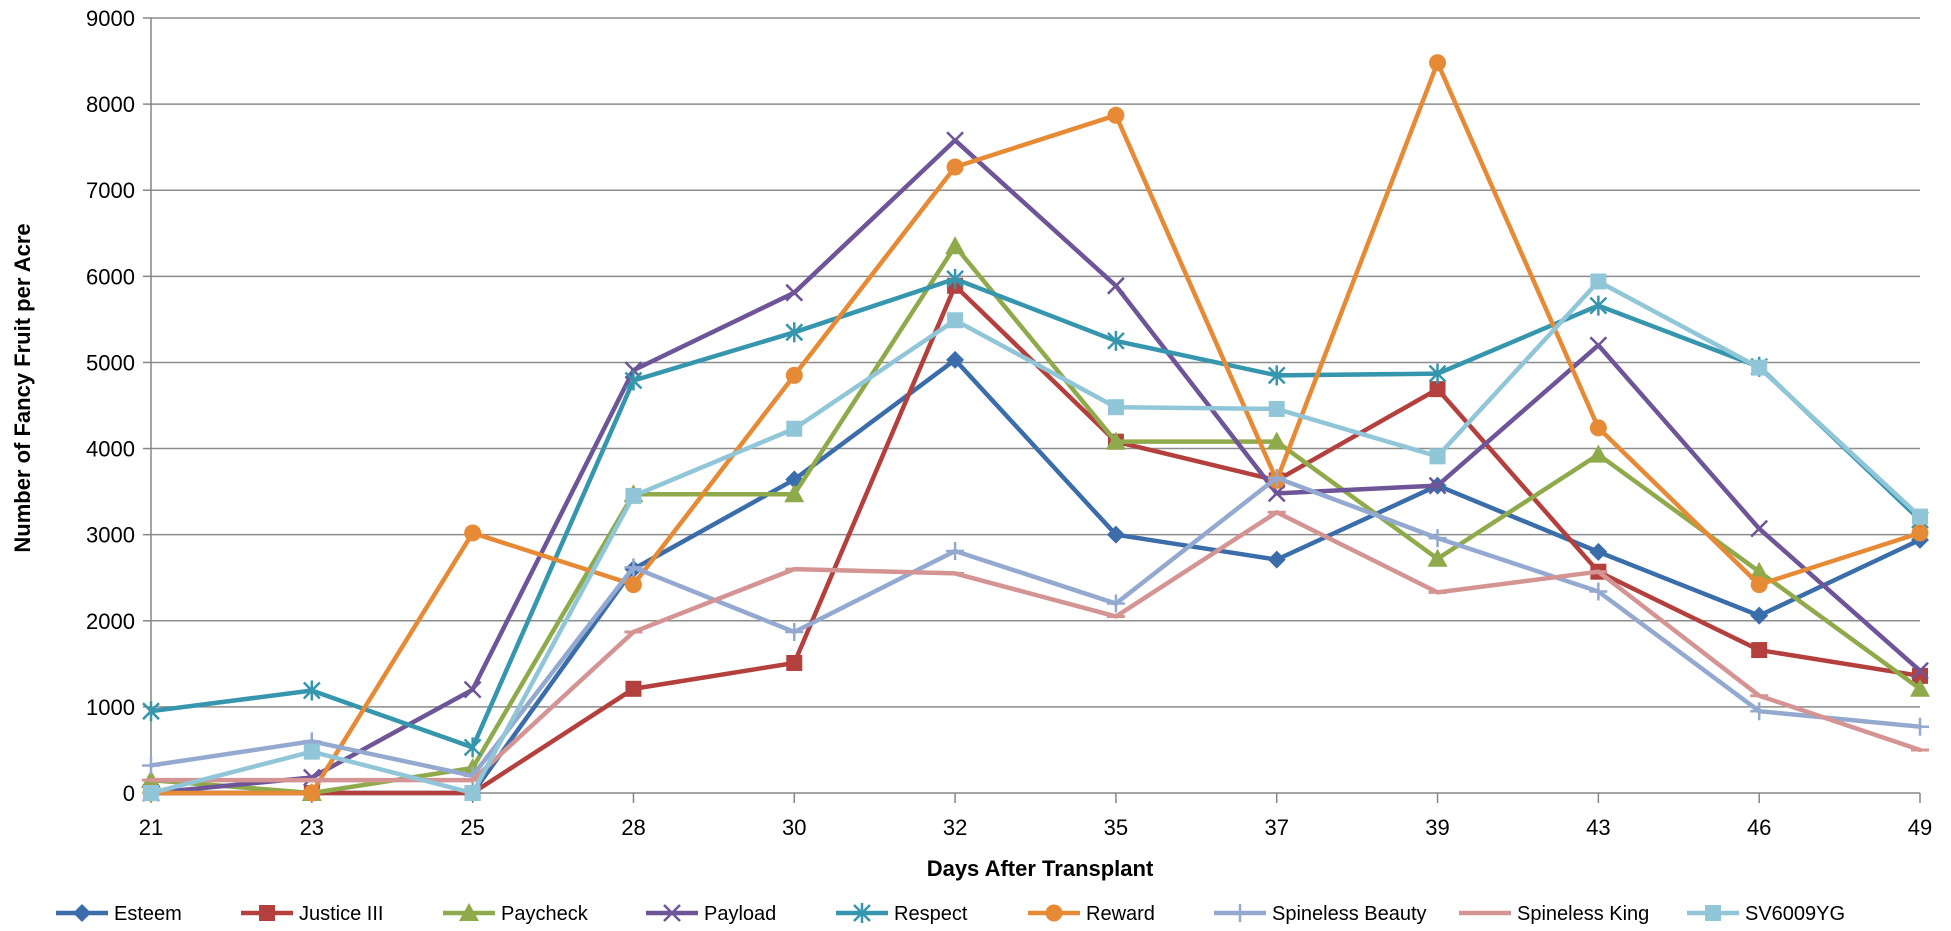 Image resolution: width=1951 pixels, height=931 pixels. I want to click on y-tick-label: 2000, so click(110, 621).